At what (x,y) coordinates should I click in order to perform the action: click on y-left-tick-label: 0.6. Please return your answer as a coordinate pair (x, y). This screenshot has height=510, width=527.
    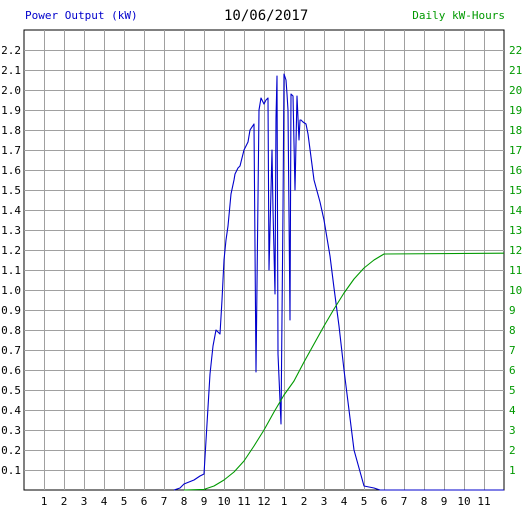
    Looking at the image, I should click on (11, 370).